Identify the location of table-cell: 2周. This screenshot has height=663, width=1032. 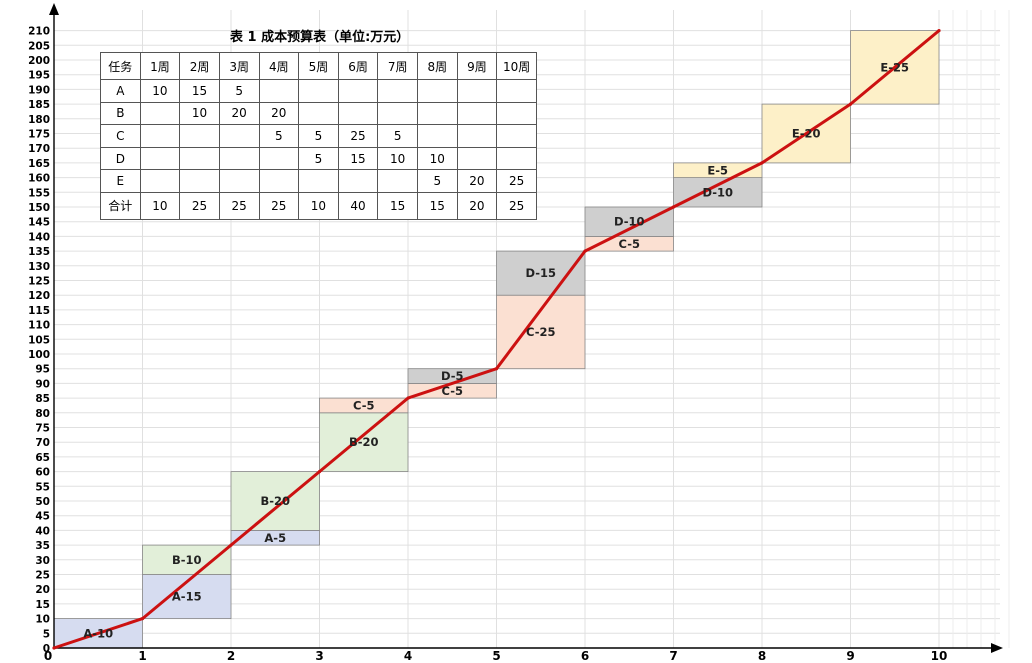
(199, 66).